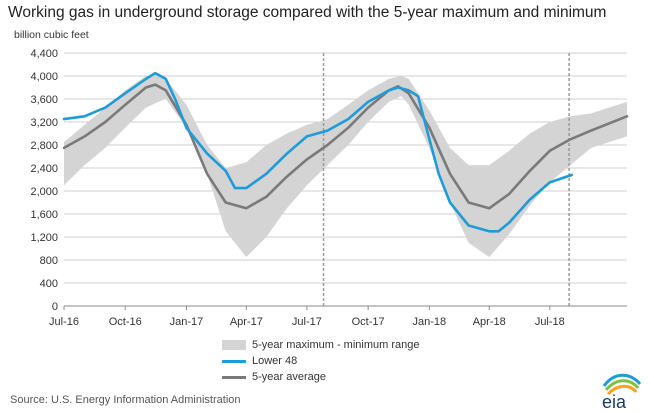 The height and width of the screenshot is (413, 654). Describe the element at coordinates (44, 77) in the screenshot. I see `y-tick-label: 4,000` at that location.